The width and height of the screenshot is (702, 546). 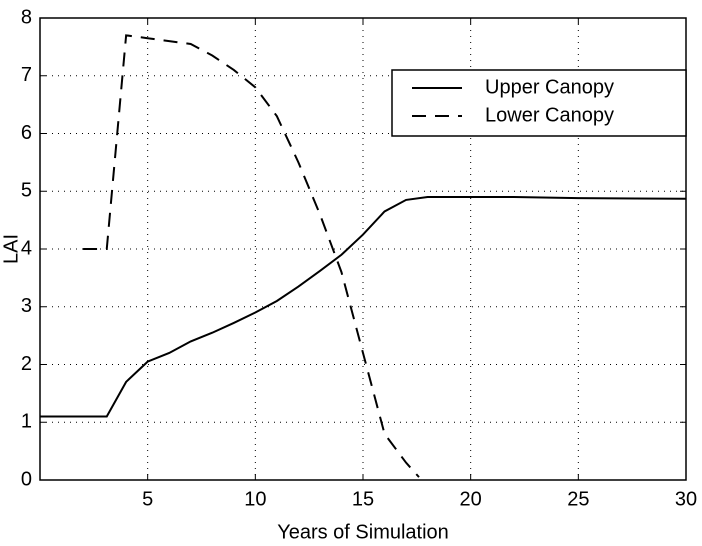 I want to click on legend-box, so click(x=539, y=103).